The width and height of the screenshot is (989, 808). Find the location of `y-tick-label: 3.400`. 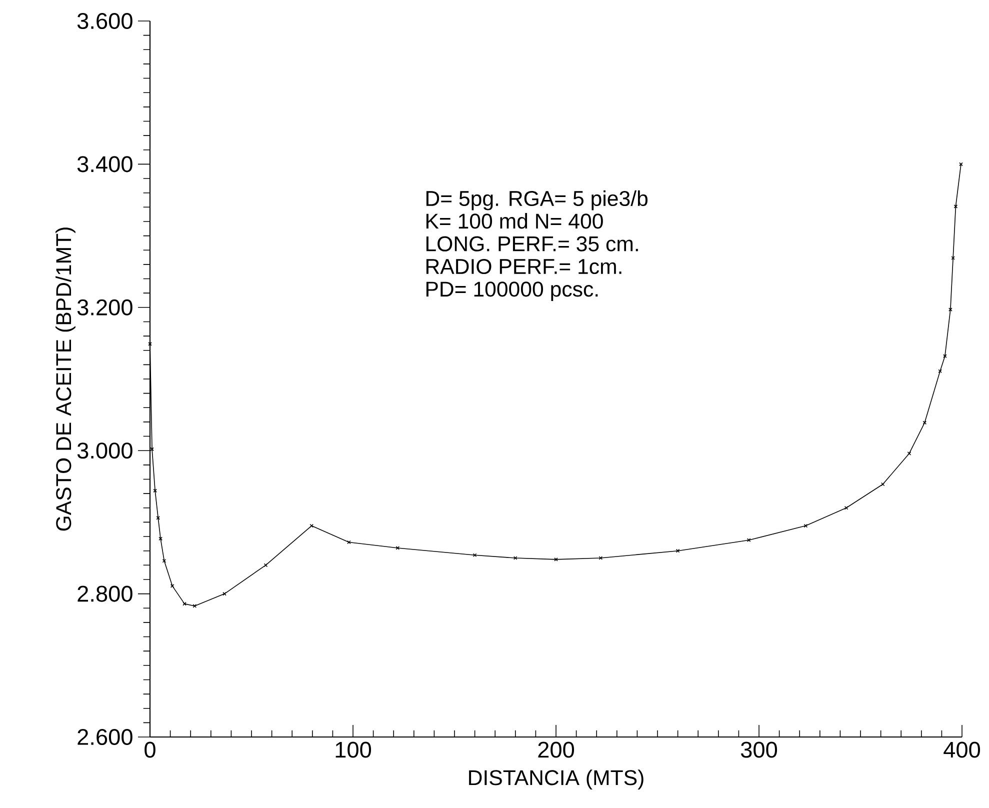

y-tick-label: 3.400 is located at coordinates (104, 164).